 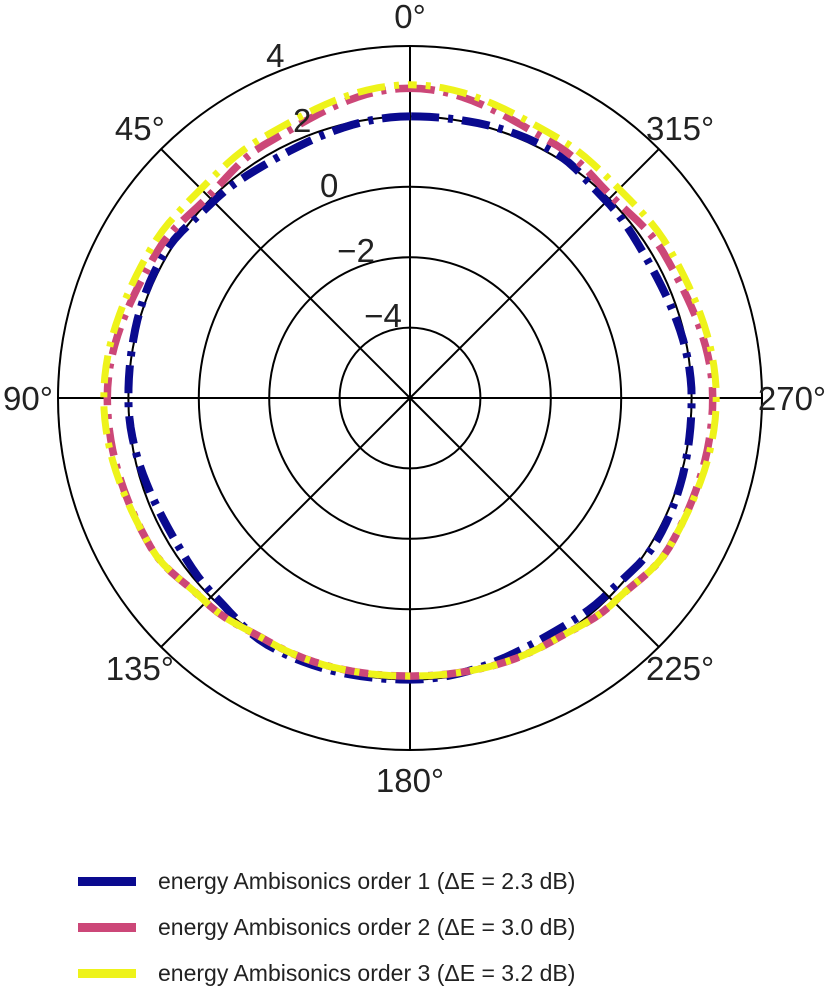 I want to click on angle-tick-label-1: 45°, so click(x=140, y=128).